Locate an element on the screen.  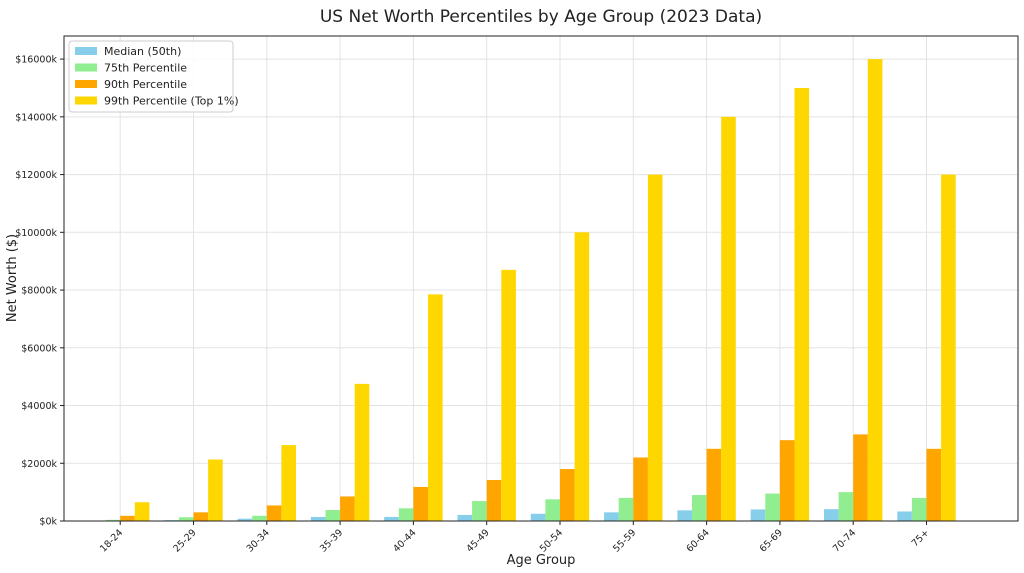
x-tick-label: 40-44 is located at coordinates (404, 540).